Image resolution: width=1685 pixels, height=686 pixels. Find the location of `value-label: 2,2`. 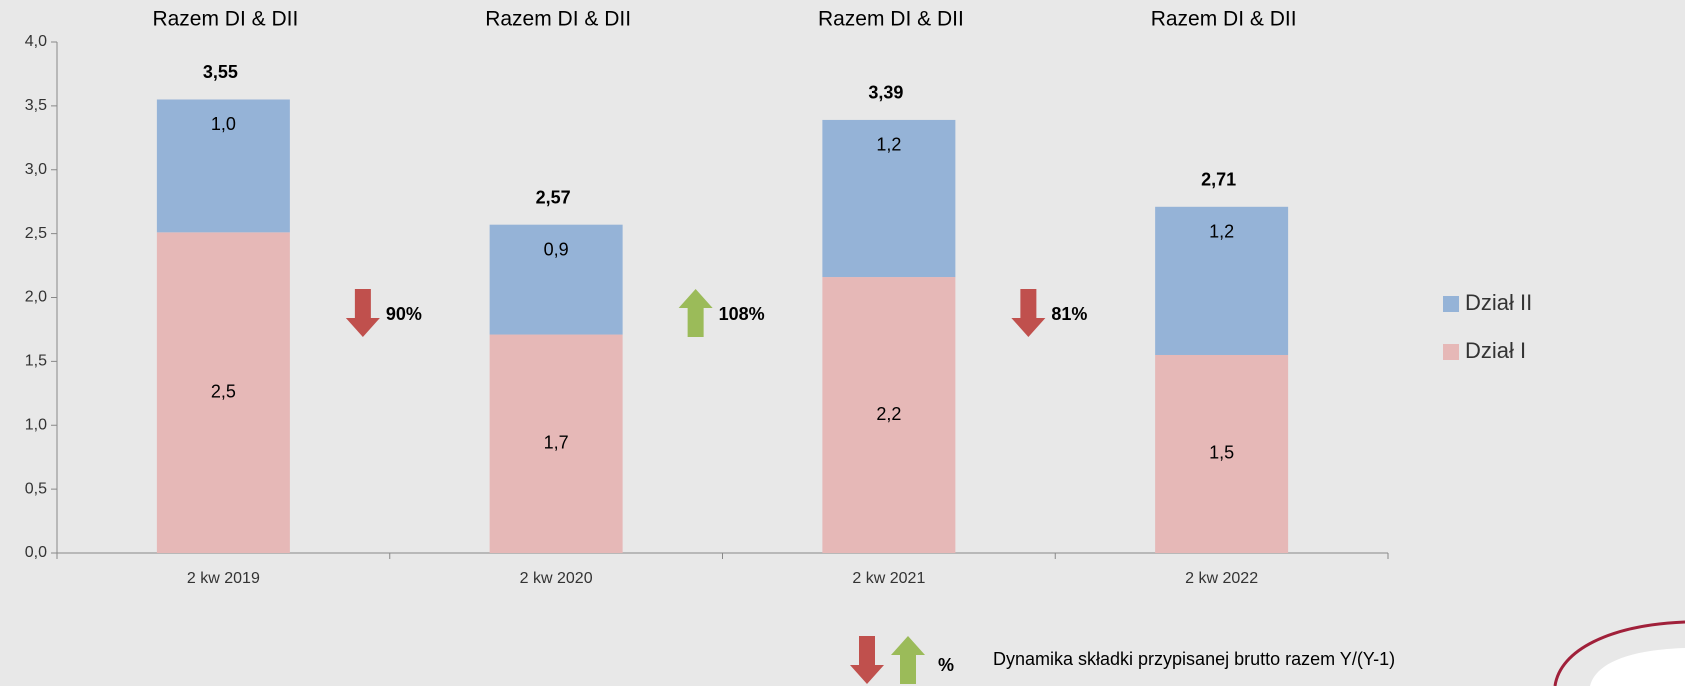

value-label: 2,2 is located at coordinates (888, 414).